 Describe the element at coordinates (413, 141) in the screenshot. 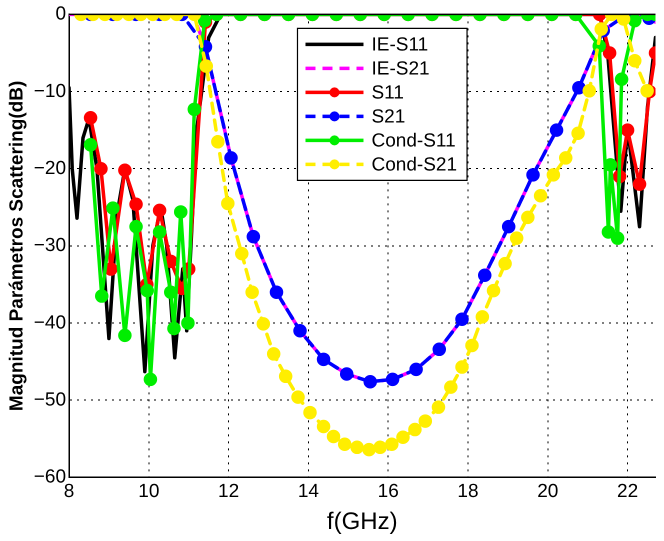

I see `legend-label: Cond-S11` at that location.